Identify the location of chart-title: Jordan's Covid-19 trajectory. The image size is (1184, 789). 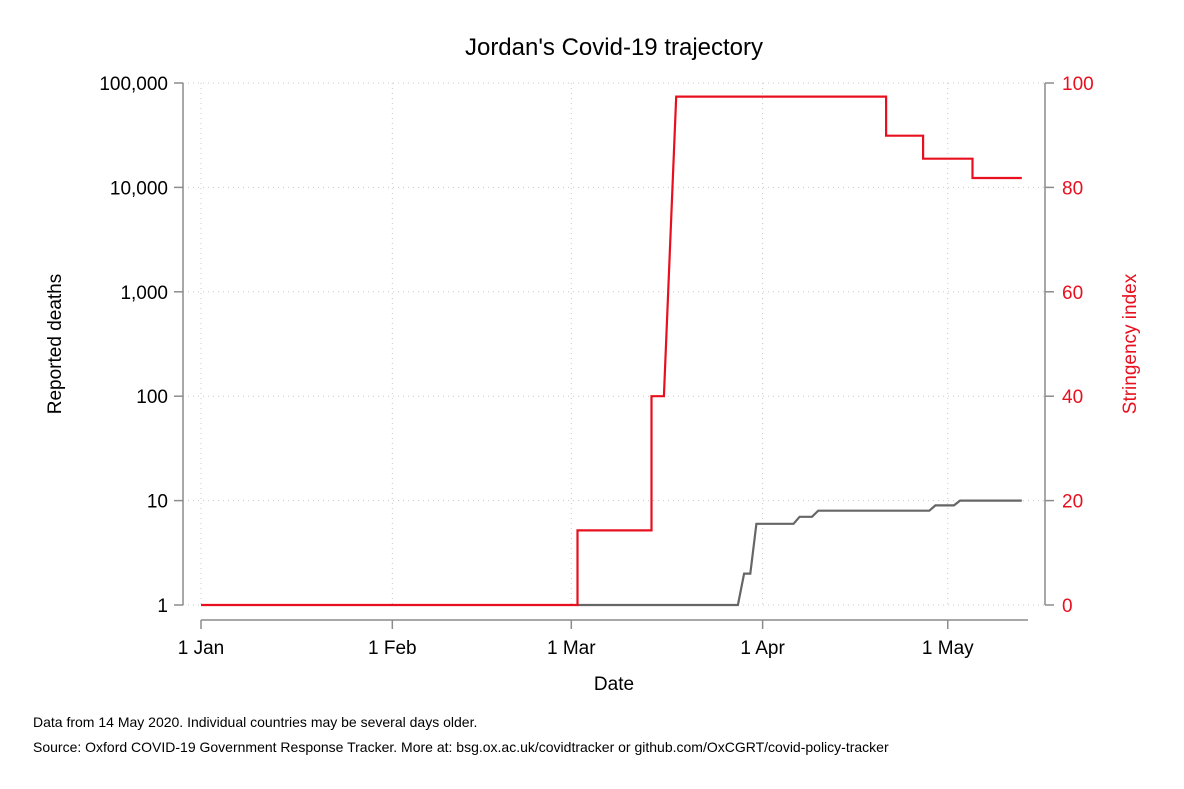
(614, 47).